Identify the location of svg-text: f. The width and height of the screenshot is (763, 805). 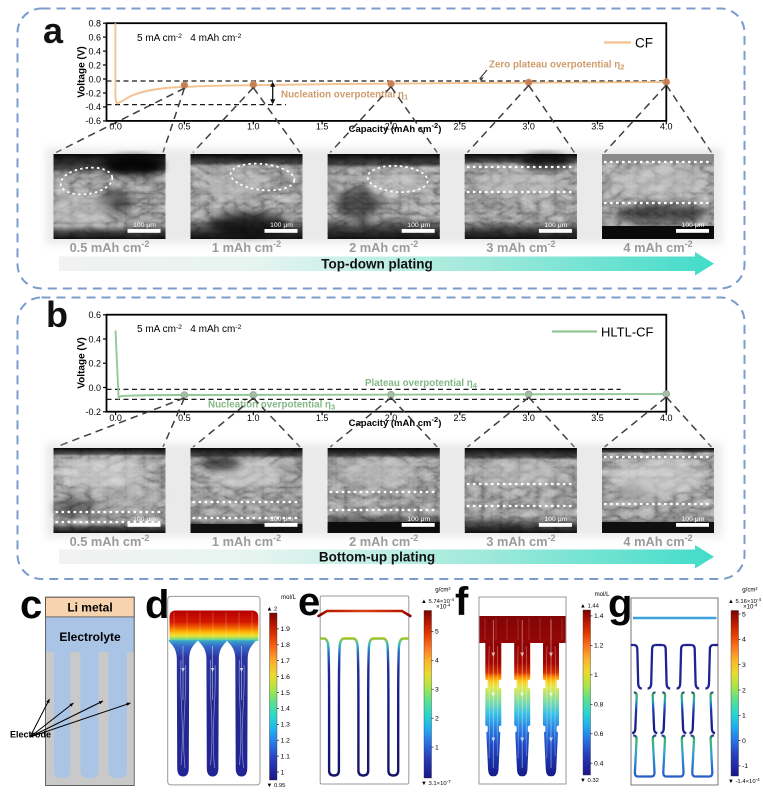
(462, 602).